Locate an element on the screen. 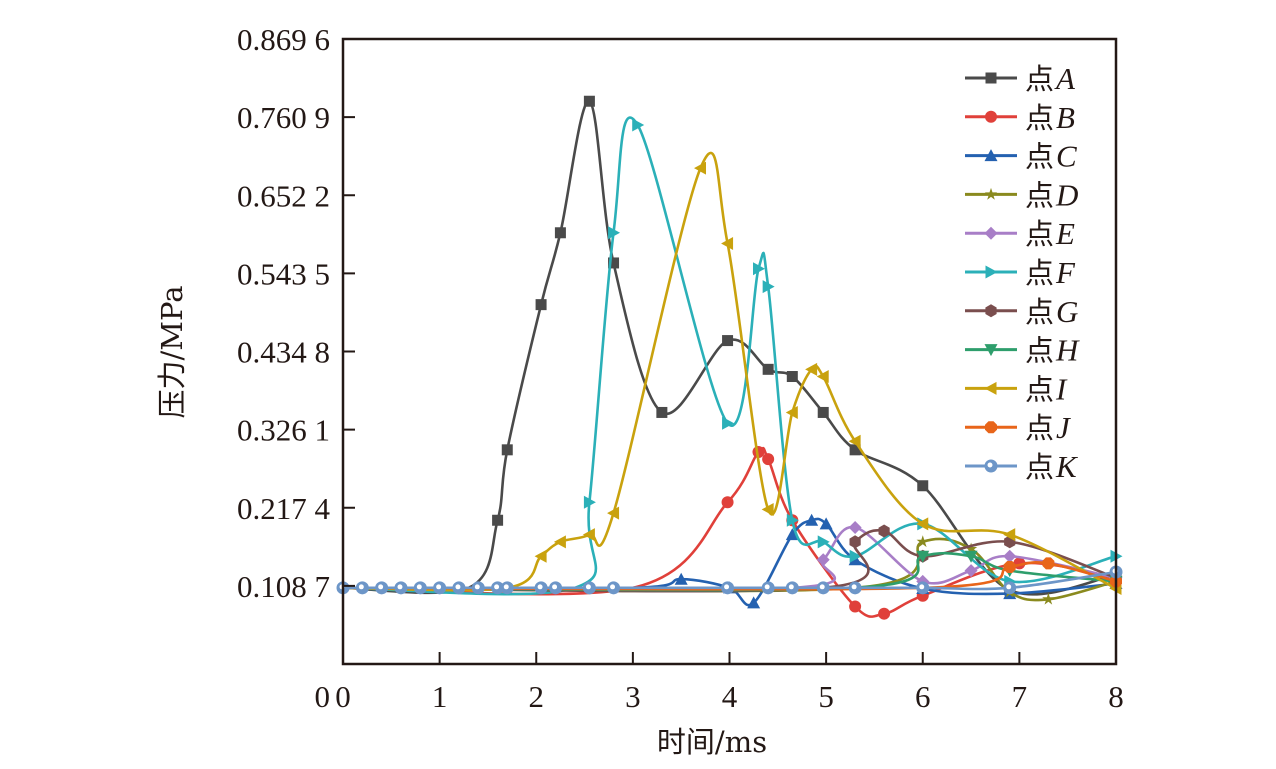  x-tick-label: 5 is located at coordinates (826, 696).